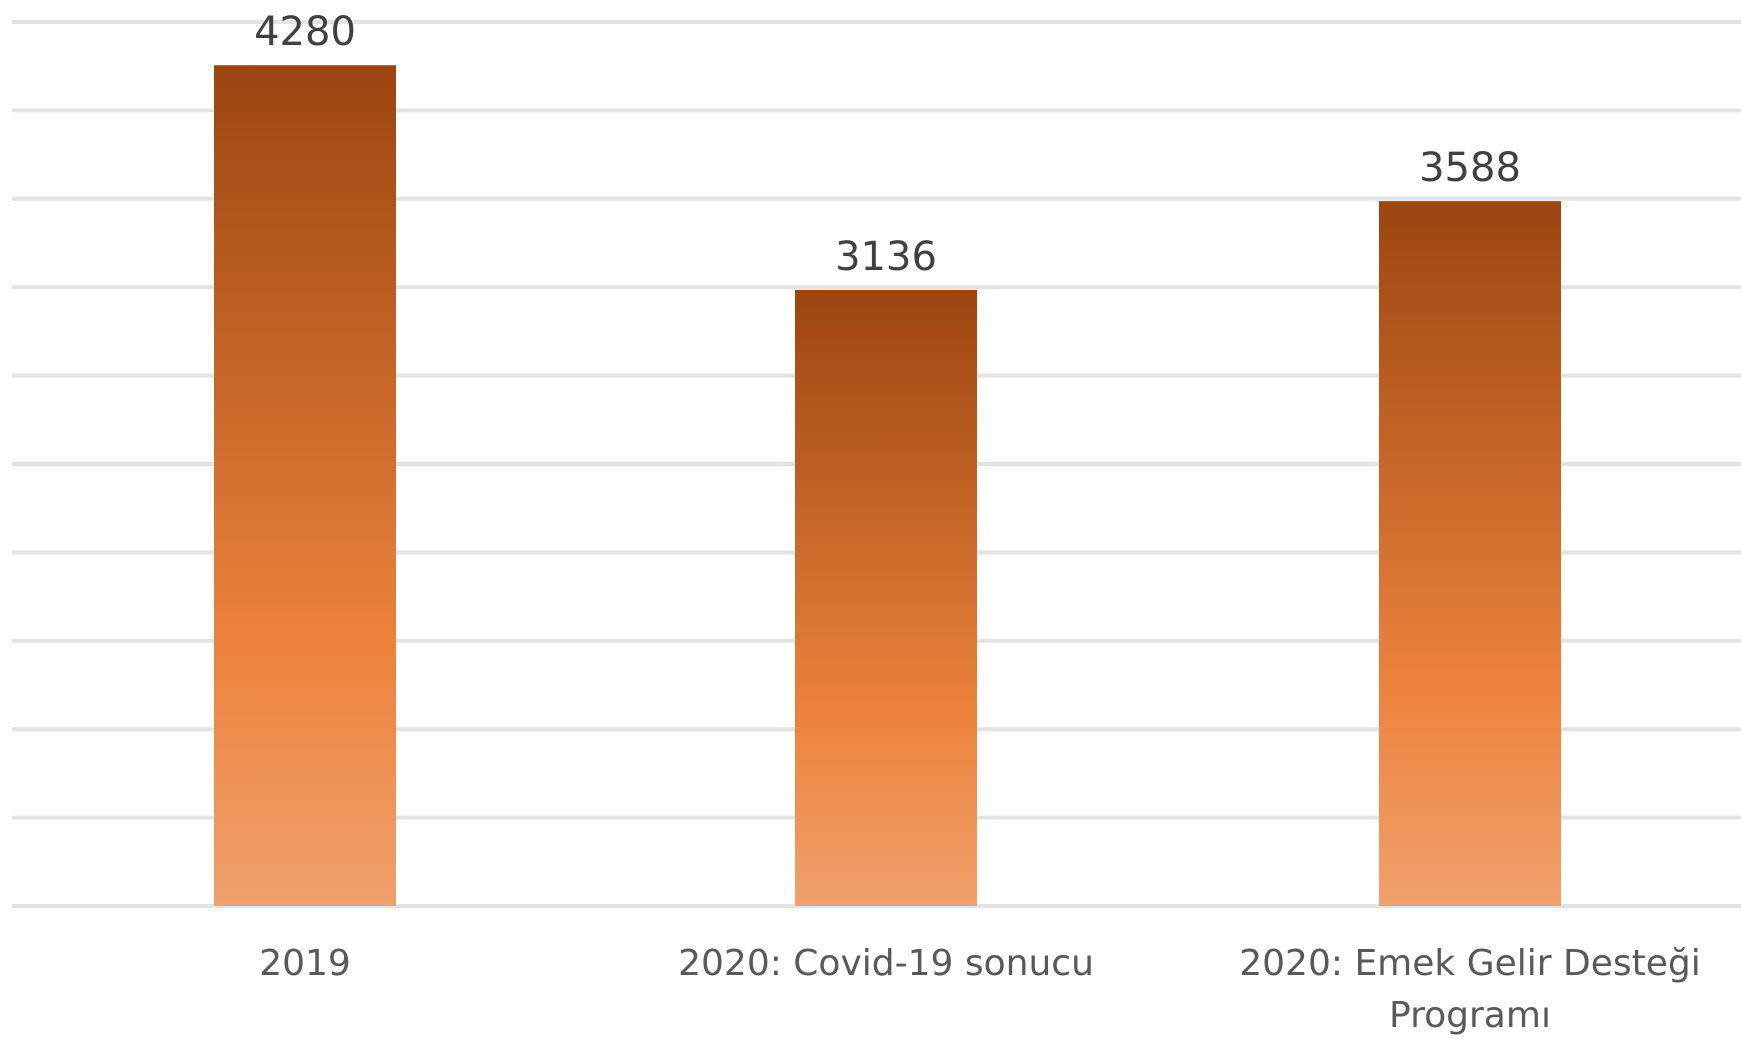  What do you see at coordinates (886, 257) in the screenshot?
I see `data-label-1: 3136` at bounding box center [886, 257].